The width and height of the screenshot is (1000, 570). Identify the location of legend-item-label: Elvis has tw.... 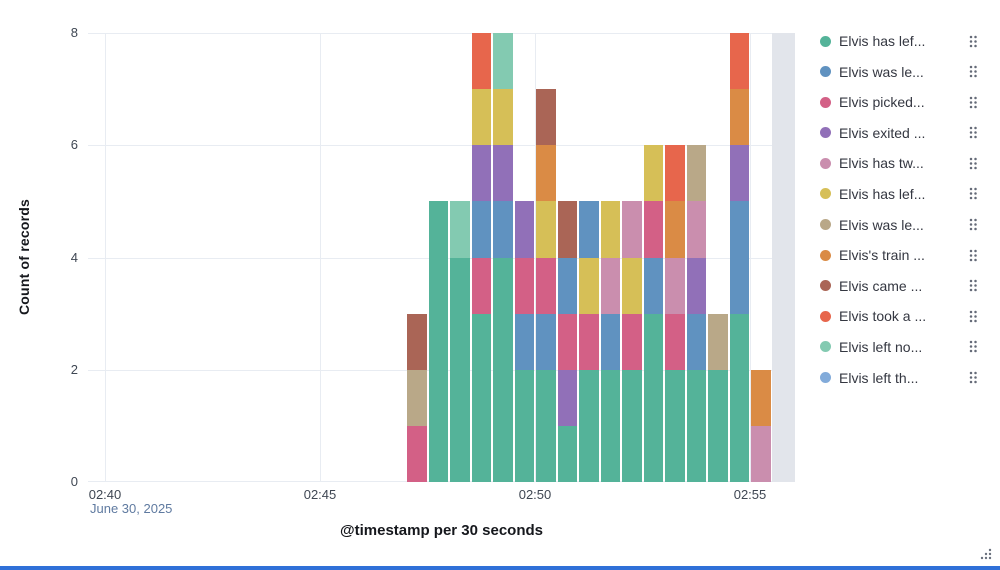
(881, 163).